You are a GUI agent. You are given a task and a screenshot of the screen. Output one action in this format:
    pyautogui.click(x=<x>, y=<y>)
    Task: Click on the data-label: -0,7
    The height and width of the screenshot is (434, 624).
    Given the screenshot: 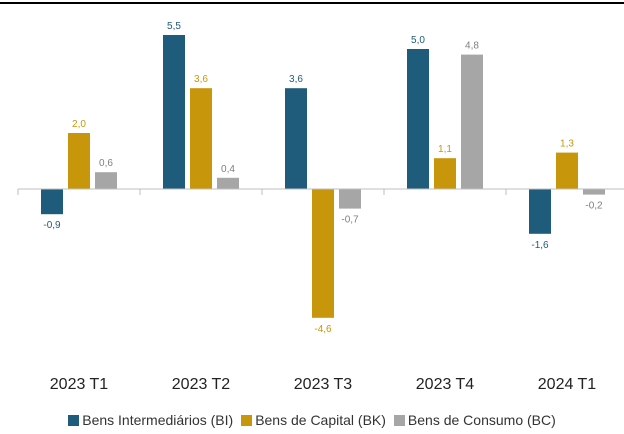 What is the action you would take?
    pyautogui.click(x=350, y=220)
    